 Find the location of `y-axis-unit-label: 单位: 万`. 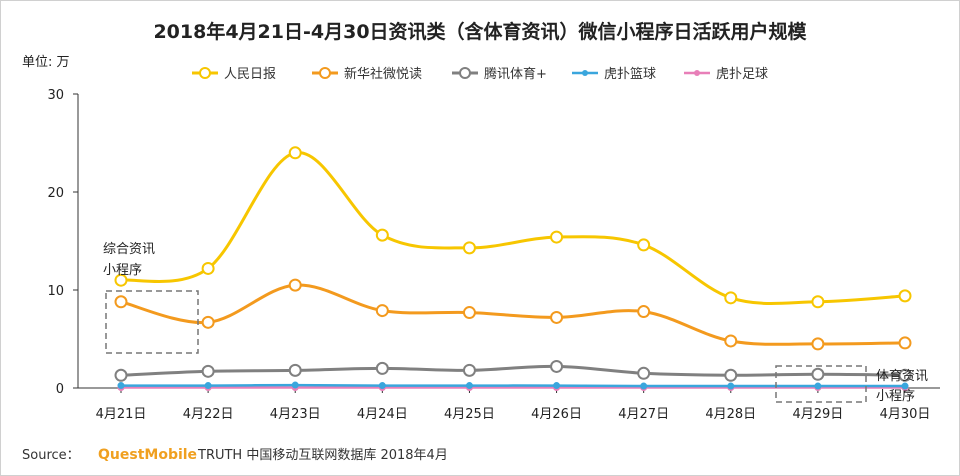

y-axis-unit-label: 单位: 万 is located at coordinates (46, 62).